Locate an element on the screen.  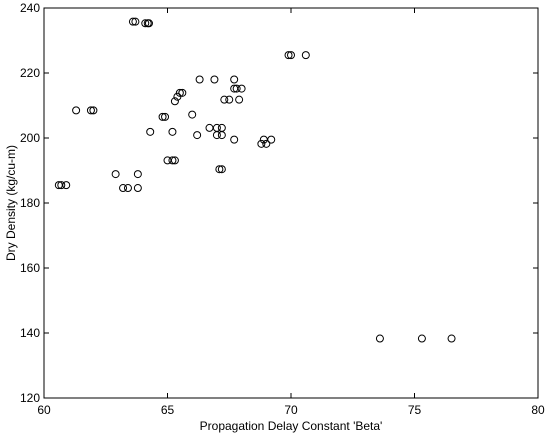
x-tick-label: 60 is located at coordinates (44, 410).